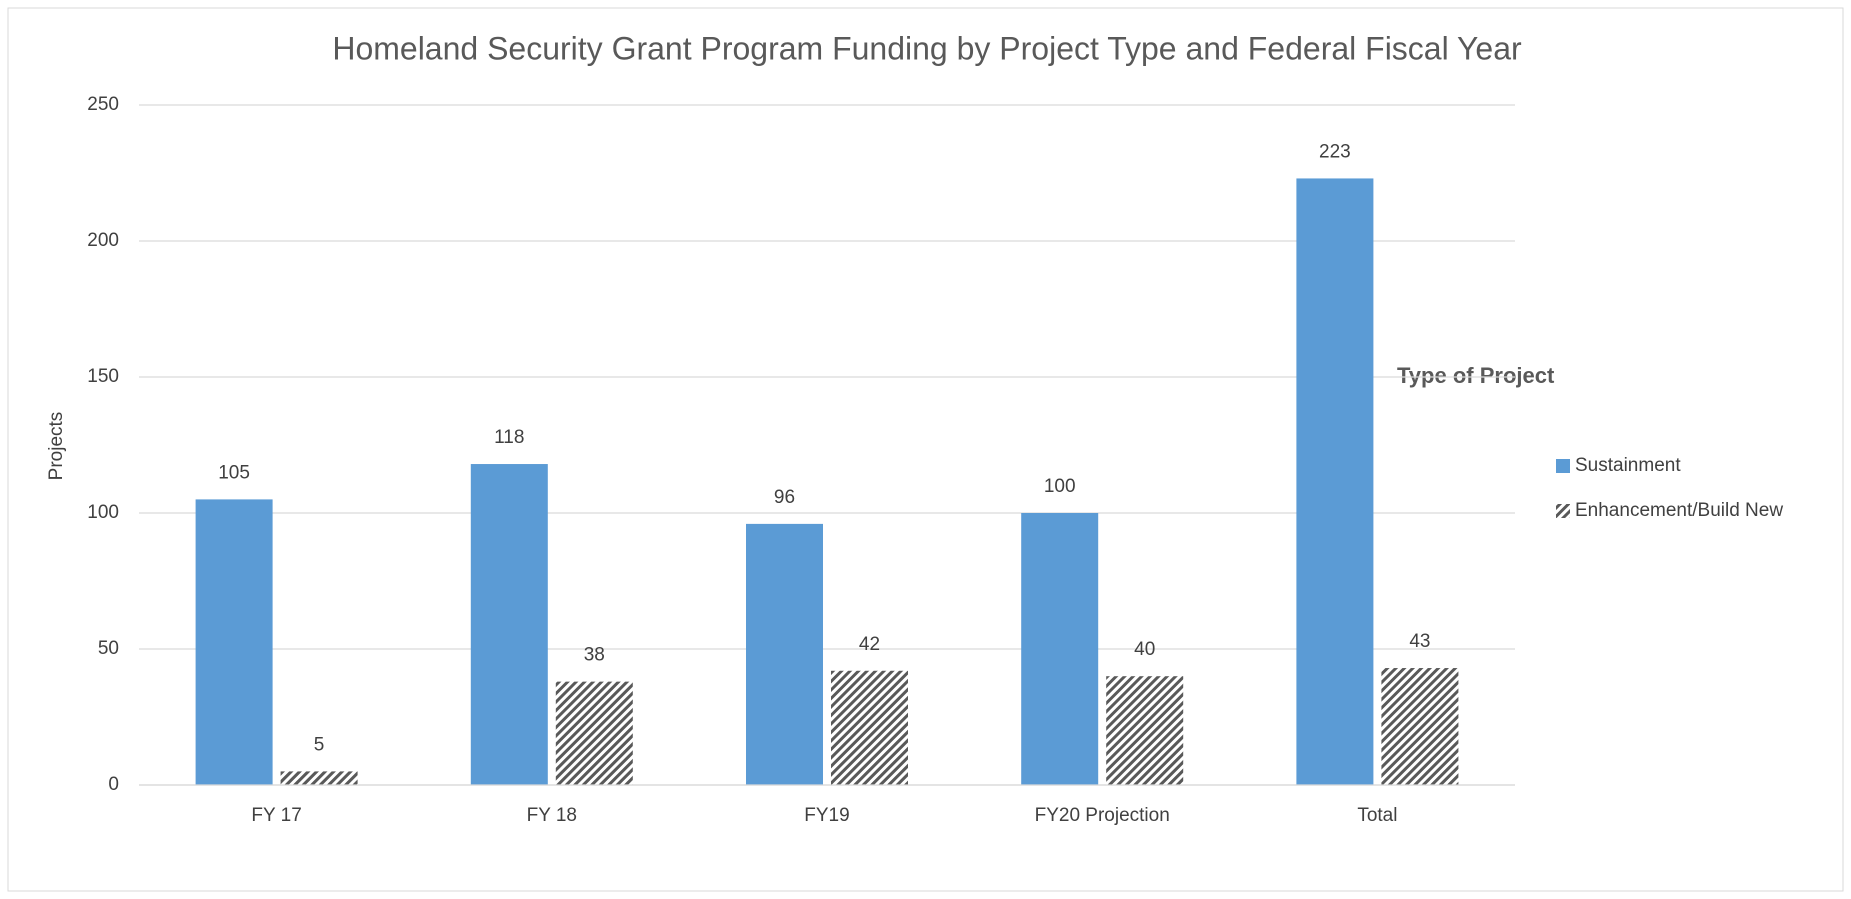 This screenshot has width=1851, height=899. Describe the element at coordinates (826, 815) in the screenshot. I see `x-tick-label: FY19` at that location.